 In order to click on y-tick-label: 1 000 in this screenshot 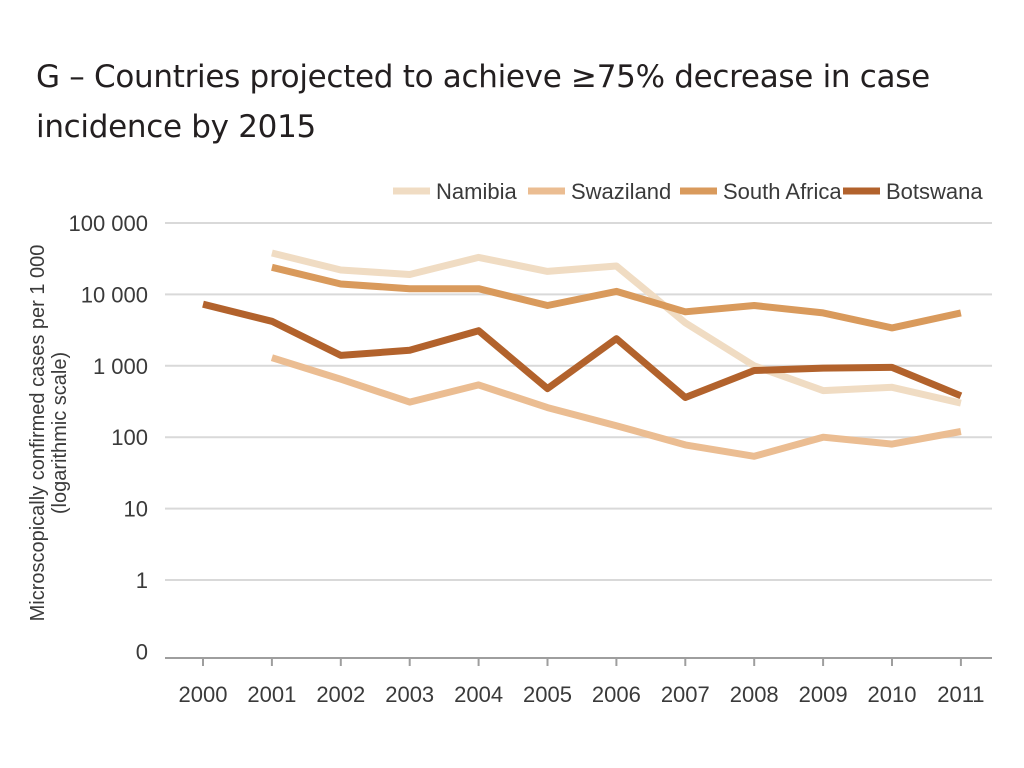, I will do `click(120, 366)`.